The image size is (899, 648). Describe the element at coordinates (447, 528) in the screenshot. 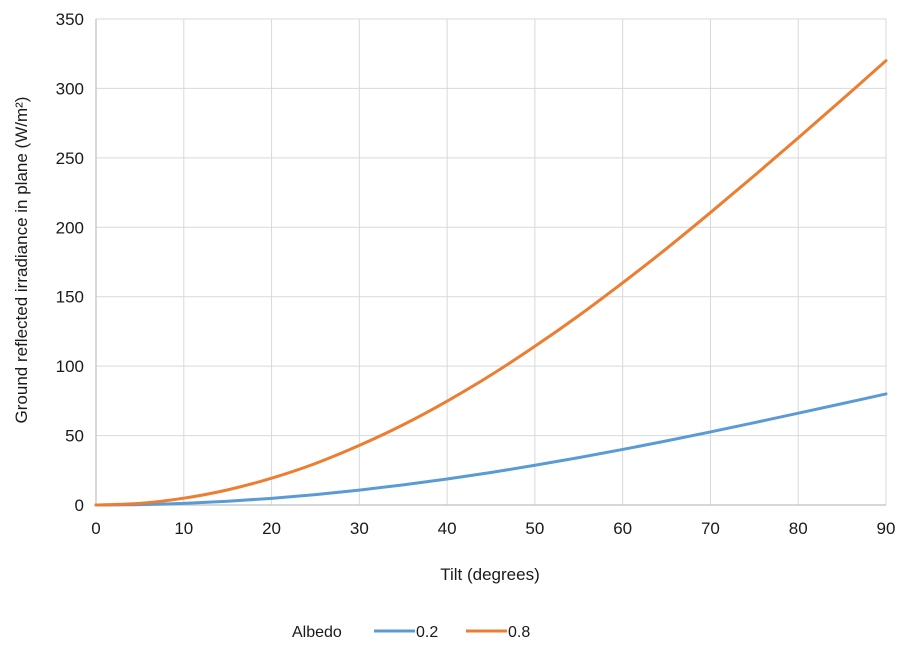

I see `x-tick-label: 40` at that location.